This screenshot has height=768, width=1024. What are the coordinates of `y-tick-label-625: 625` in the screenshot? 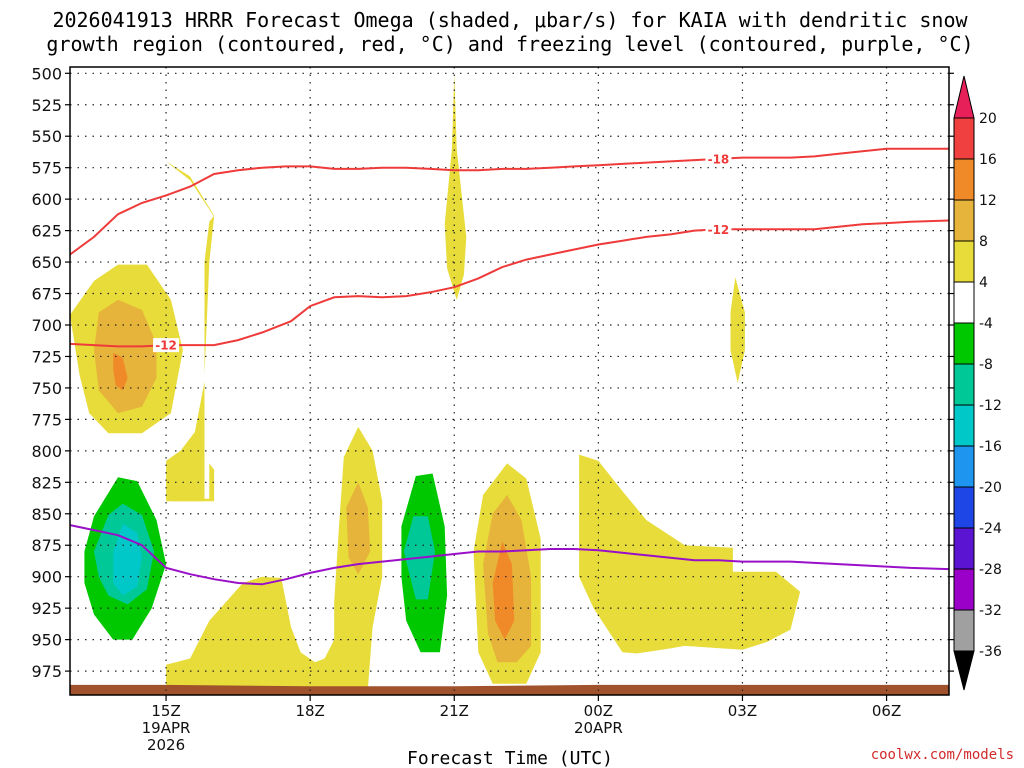 It's located at (46, 231).